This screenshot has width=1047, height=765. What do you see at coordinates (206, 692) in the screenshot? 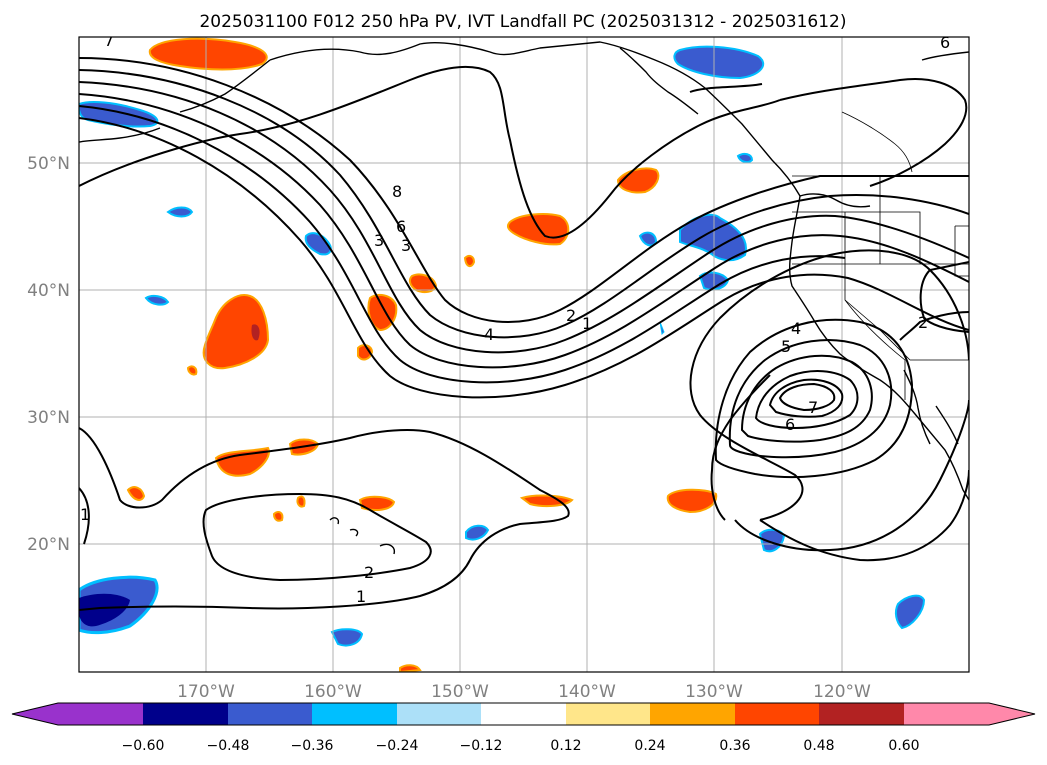
I see `lon-label: 170°W` at bounding box center [206, 692].